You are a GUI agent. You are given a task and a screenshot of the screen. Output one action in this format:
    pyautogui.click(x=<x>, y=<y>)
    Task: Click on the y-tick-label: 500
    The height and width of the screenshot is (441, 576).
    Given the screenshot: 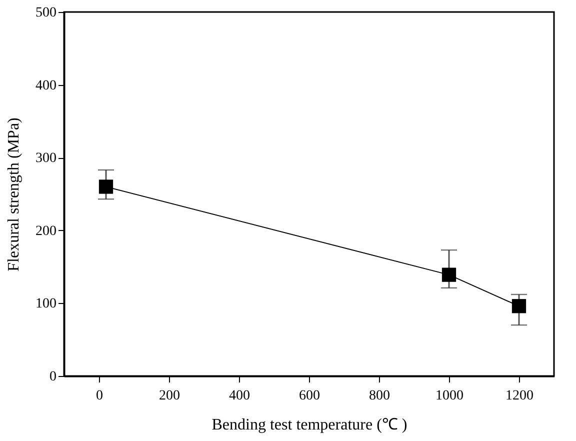 What is the action you would take?
    pyautogui.click(x=46, y=13)
    